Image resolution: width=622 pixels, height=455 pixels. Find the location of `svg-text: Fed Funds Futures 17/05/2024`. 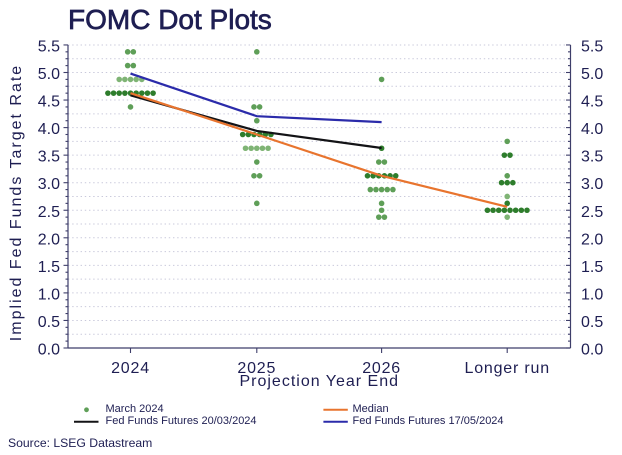

svg-text: Fed Funds Futures 17/05/2024 is located at coordinates (428, 421).